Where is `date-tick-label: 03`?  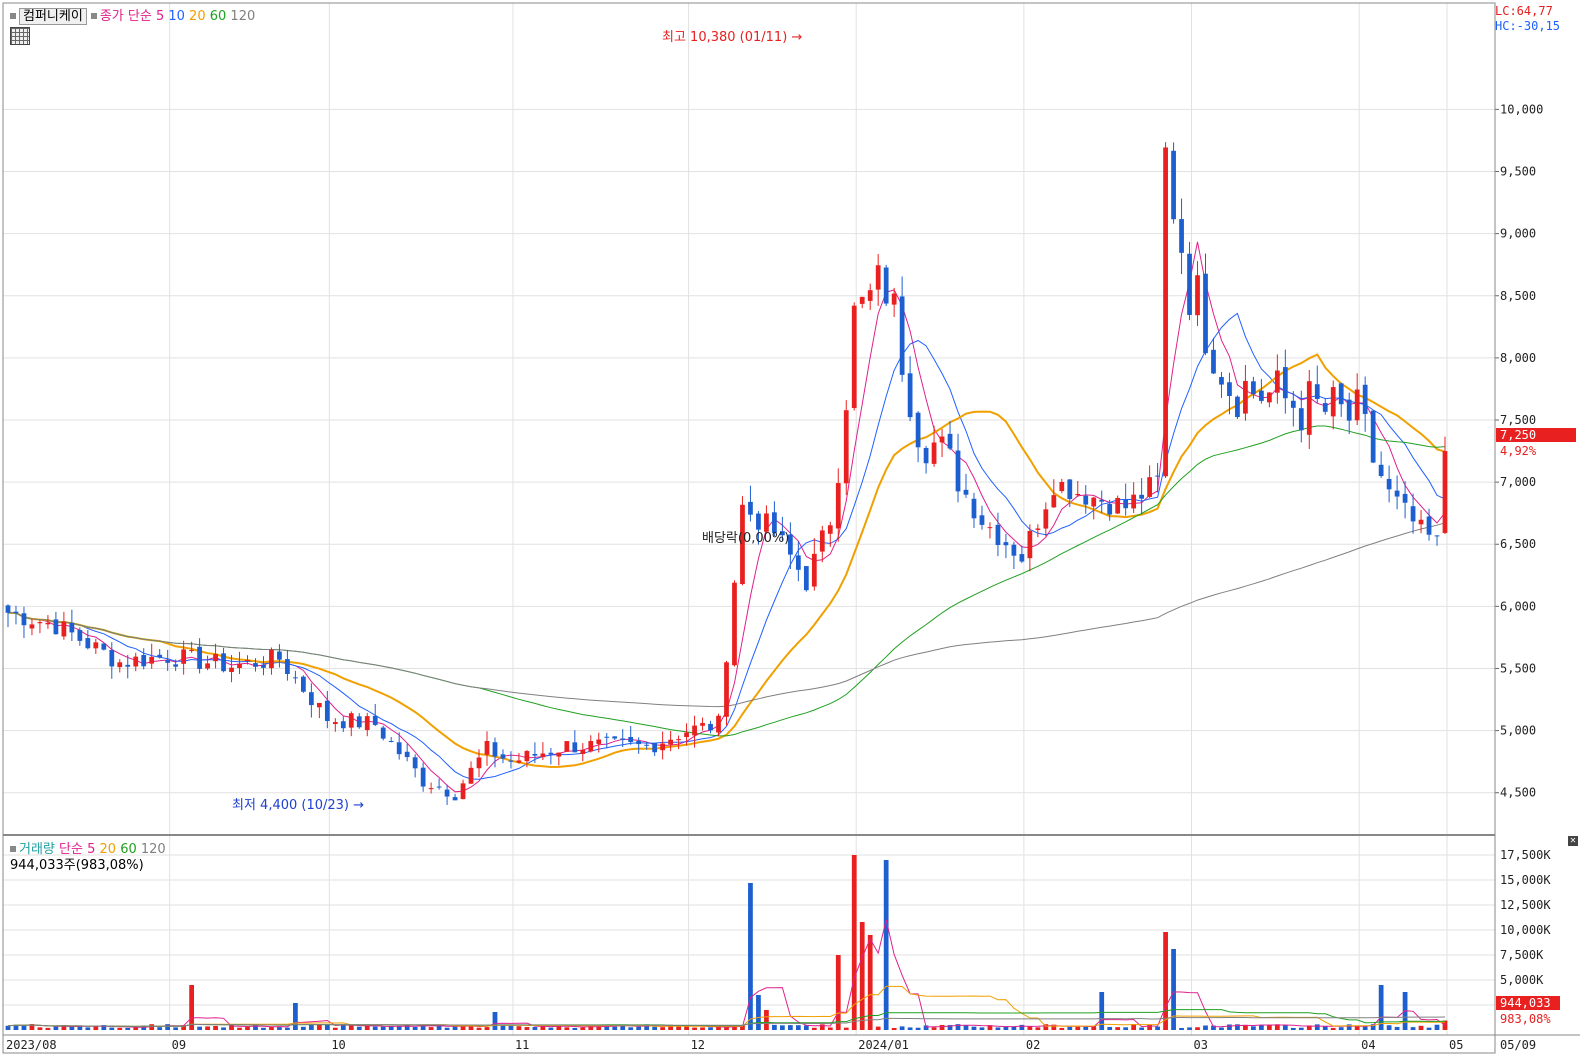 date-tick-label: 03 is located at coordinates (1201, 1045).